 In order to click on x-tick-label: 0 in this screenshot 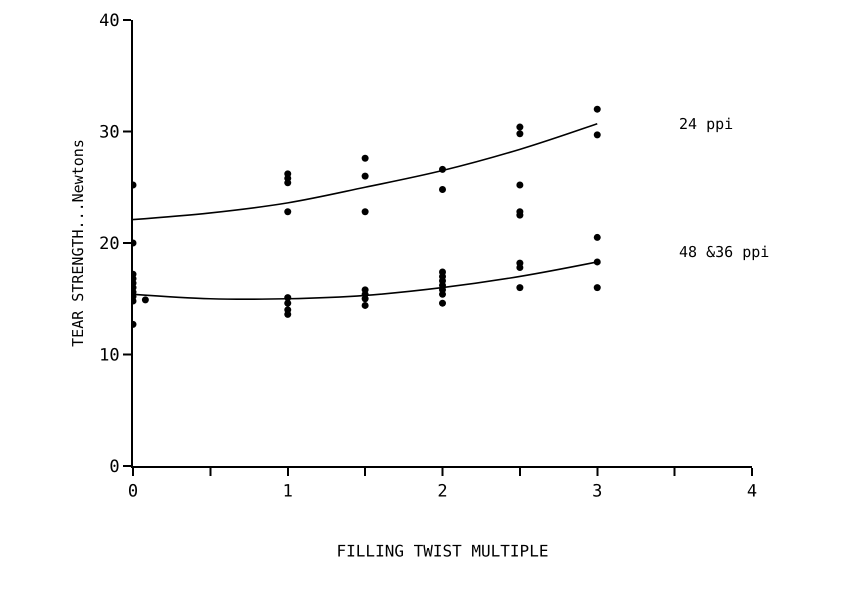, I will do `click(133, 491)`.